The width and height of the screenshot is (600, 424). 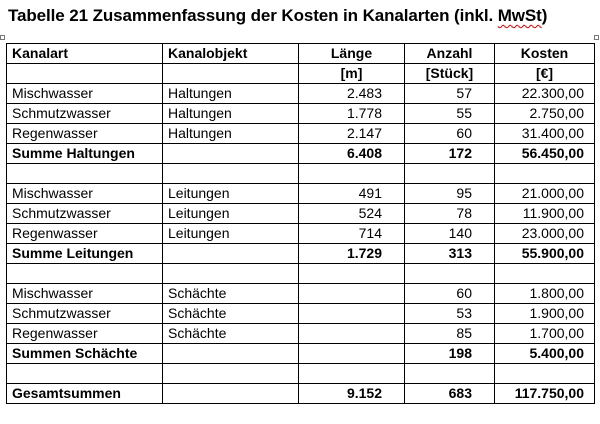 I want to click on table-units-row: [m] [Stück] [€], so click(x=300, y=73).